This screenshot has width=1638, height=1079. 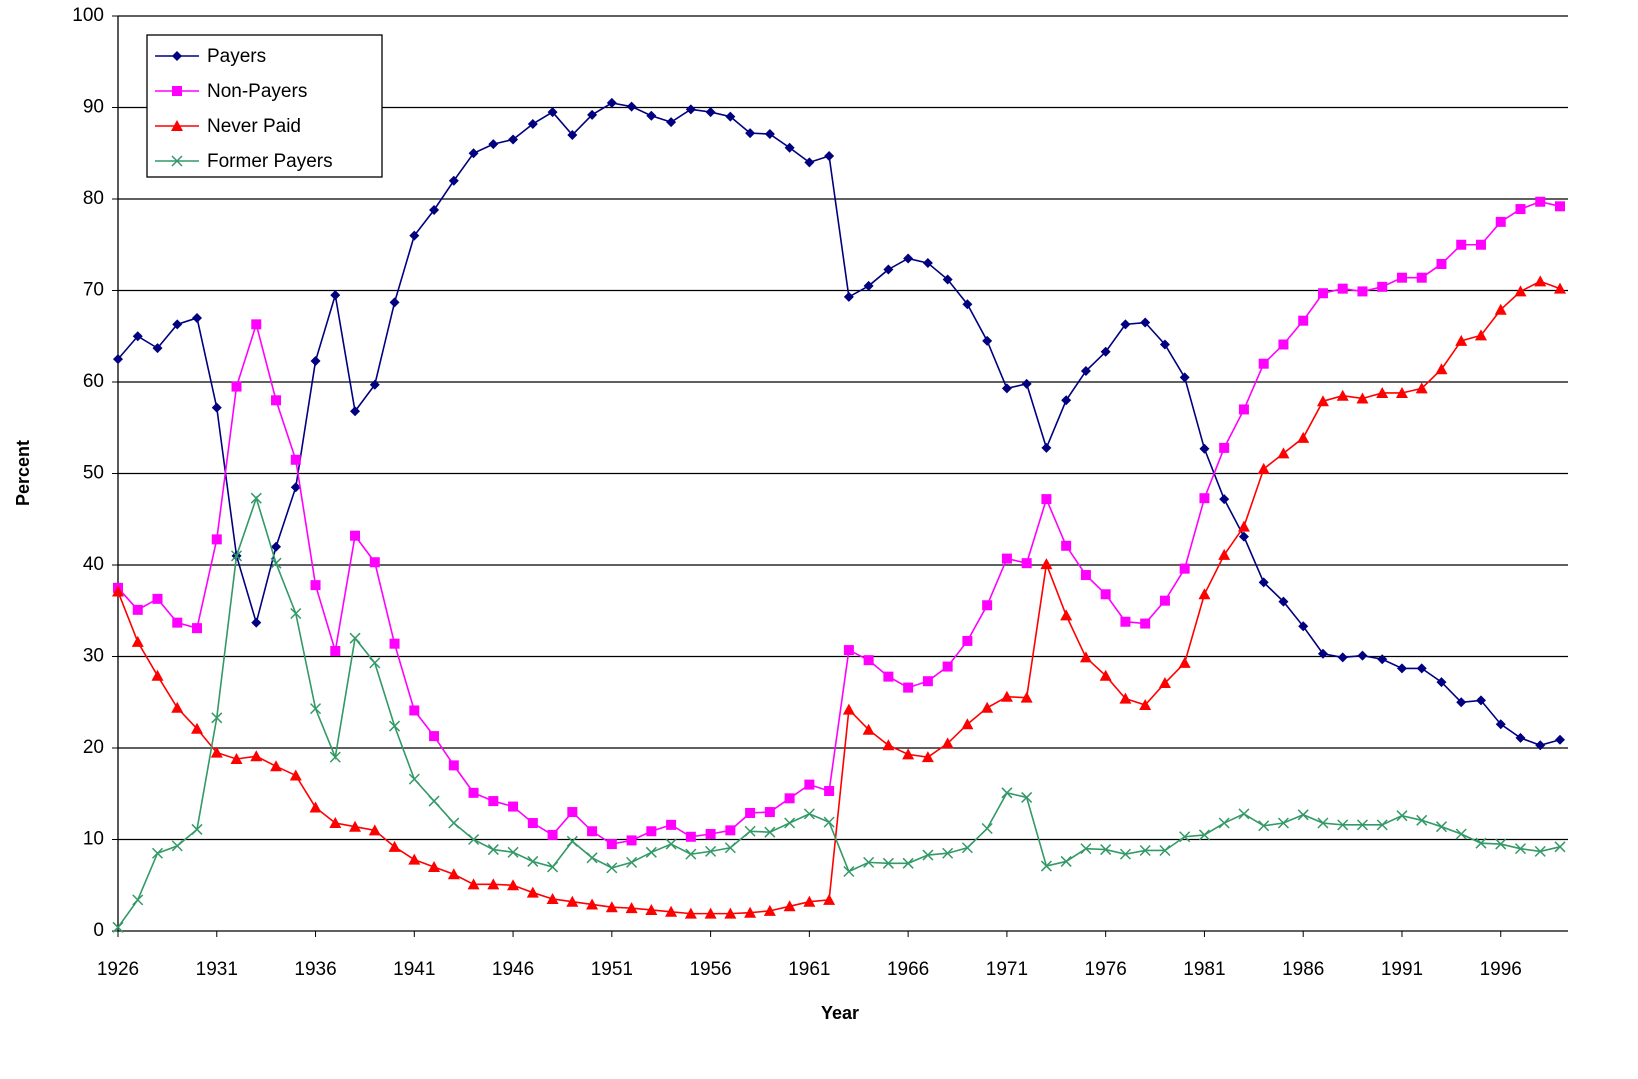 What do you see at coordinates (217, 969) in the screenshot?
I see `x-tick-label: 1931` at bounding box center [217, 969].